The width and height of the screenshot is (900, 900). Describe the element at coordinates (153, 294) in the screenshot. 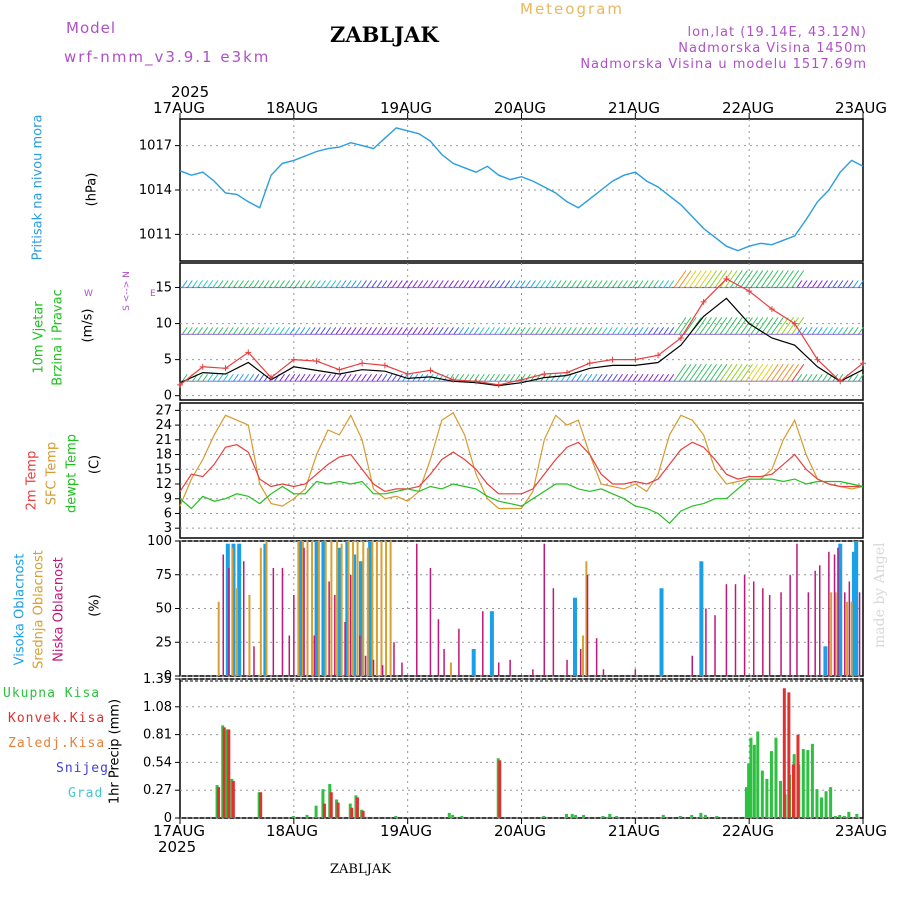

I see `wind-compass-e: E` at that location.